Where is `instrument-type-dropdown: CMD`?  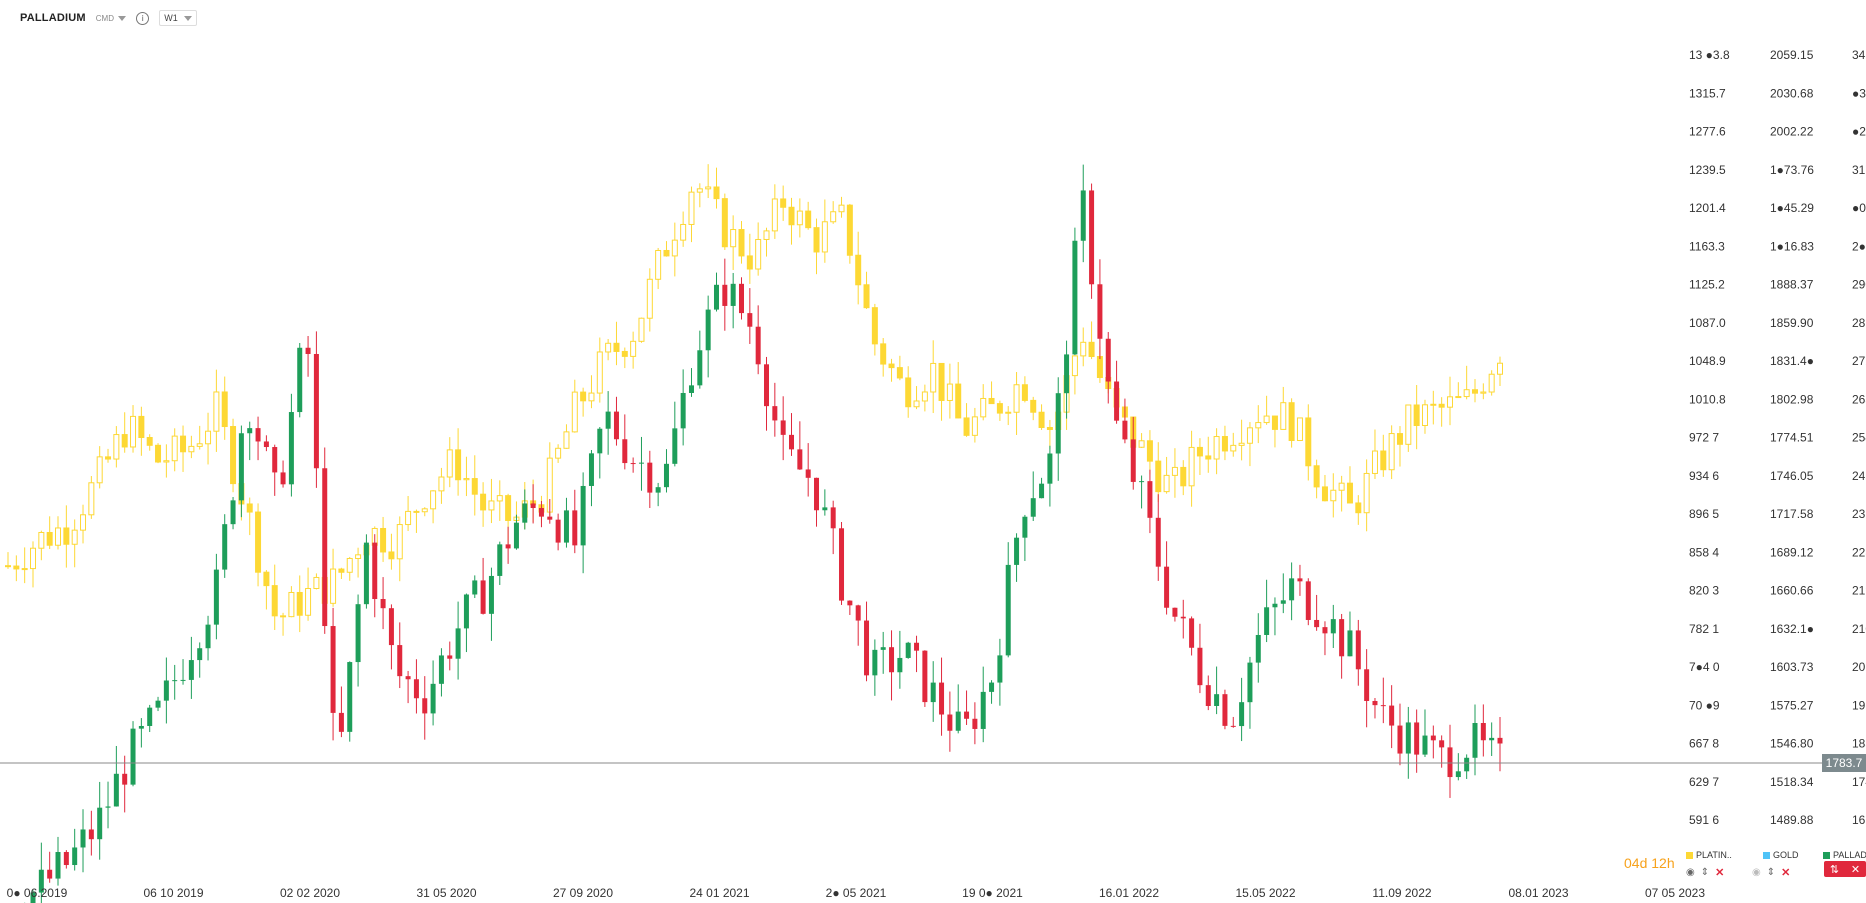
instrument-type-dropdown: CMD is located at coordinates (111, 18).